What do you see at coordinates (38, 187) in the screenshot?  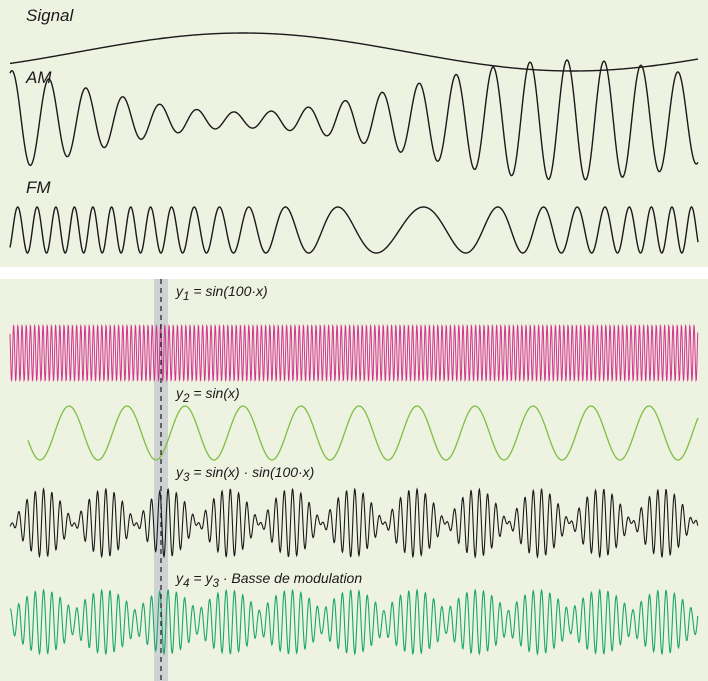 I see `fm-label: FM` at bounding box center [38, 187].